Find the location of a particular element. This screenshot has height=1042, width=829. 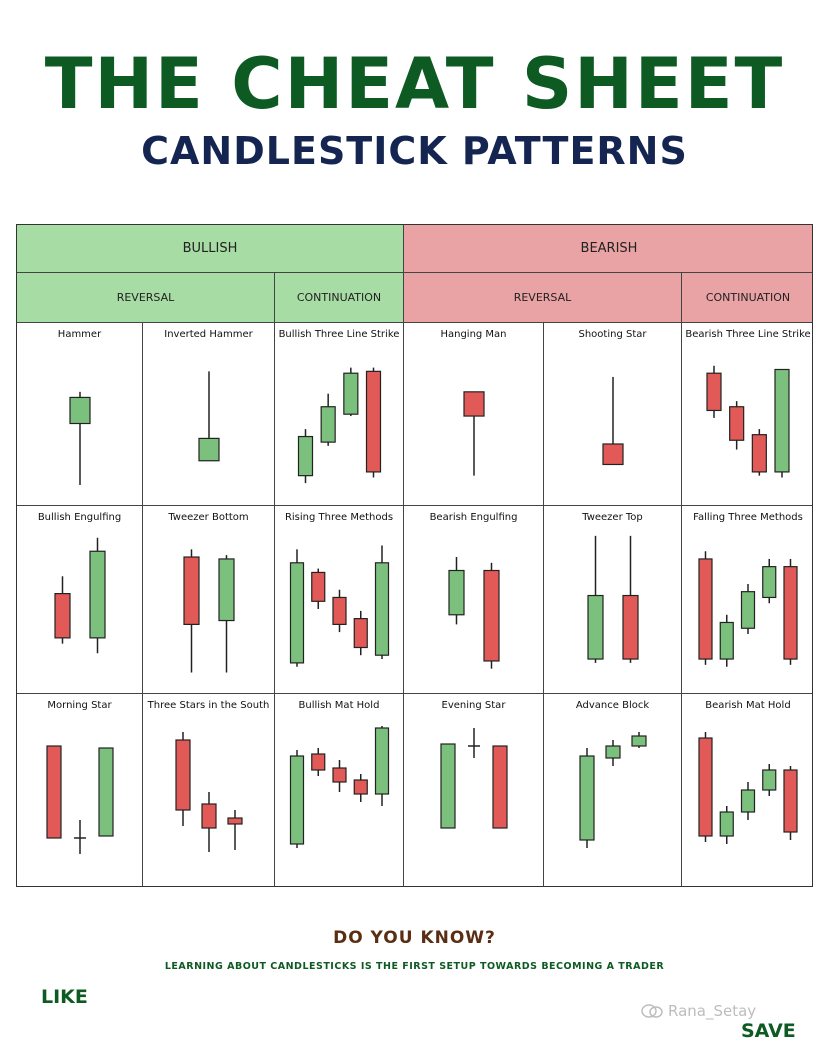

header-bull-reversal: REVERSAL is located at coordinates (146, 298).